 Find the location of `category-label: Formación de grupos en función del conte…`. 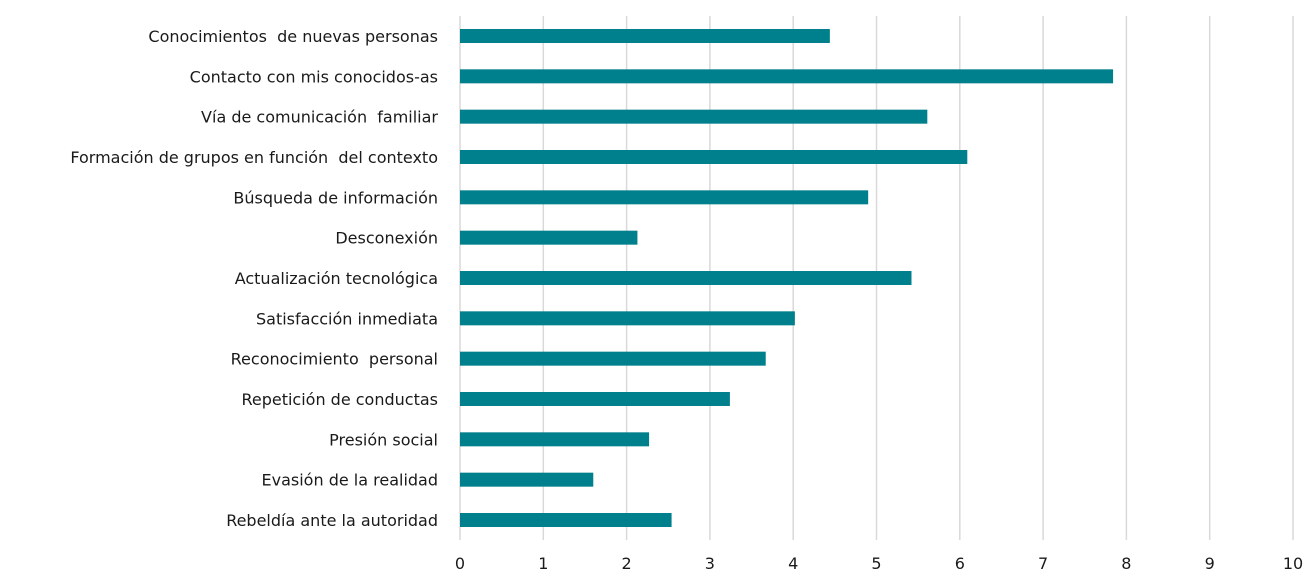

category-label: Formación de grupos en función del conte… is located at coordinates (254, 157).